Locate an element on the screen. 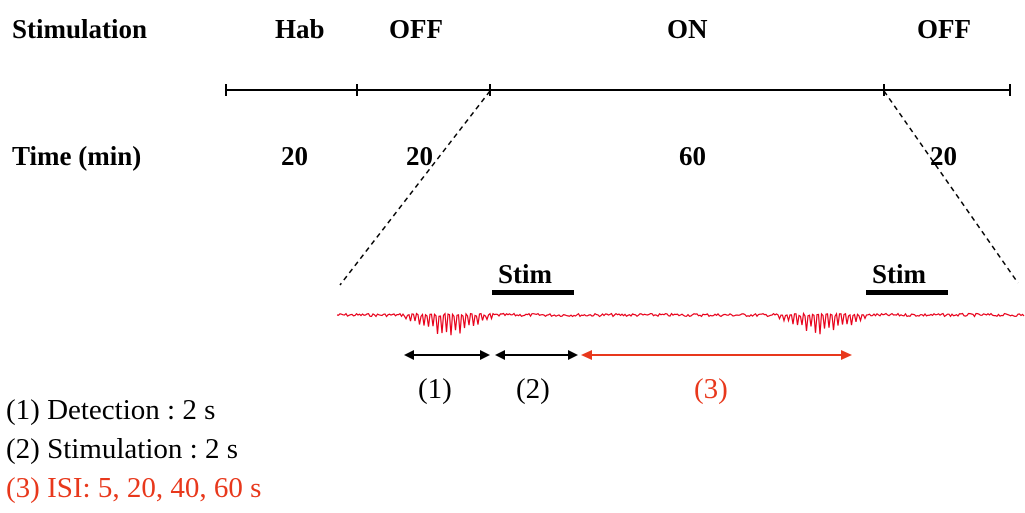  phase-hab-label: Hab is located at coordinates (300, 29).